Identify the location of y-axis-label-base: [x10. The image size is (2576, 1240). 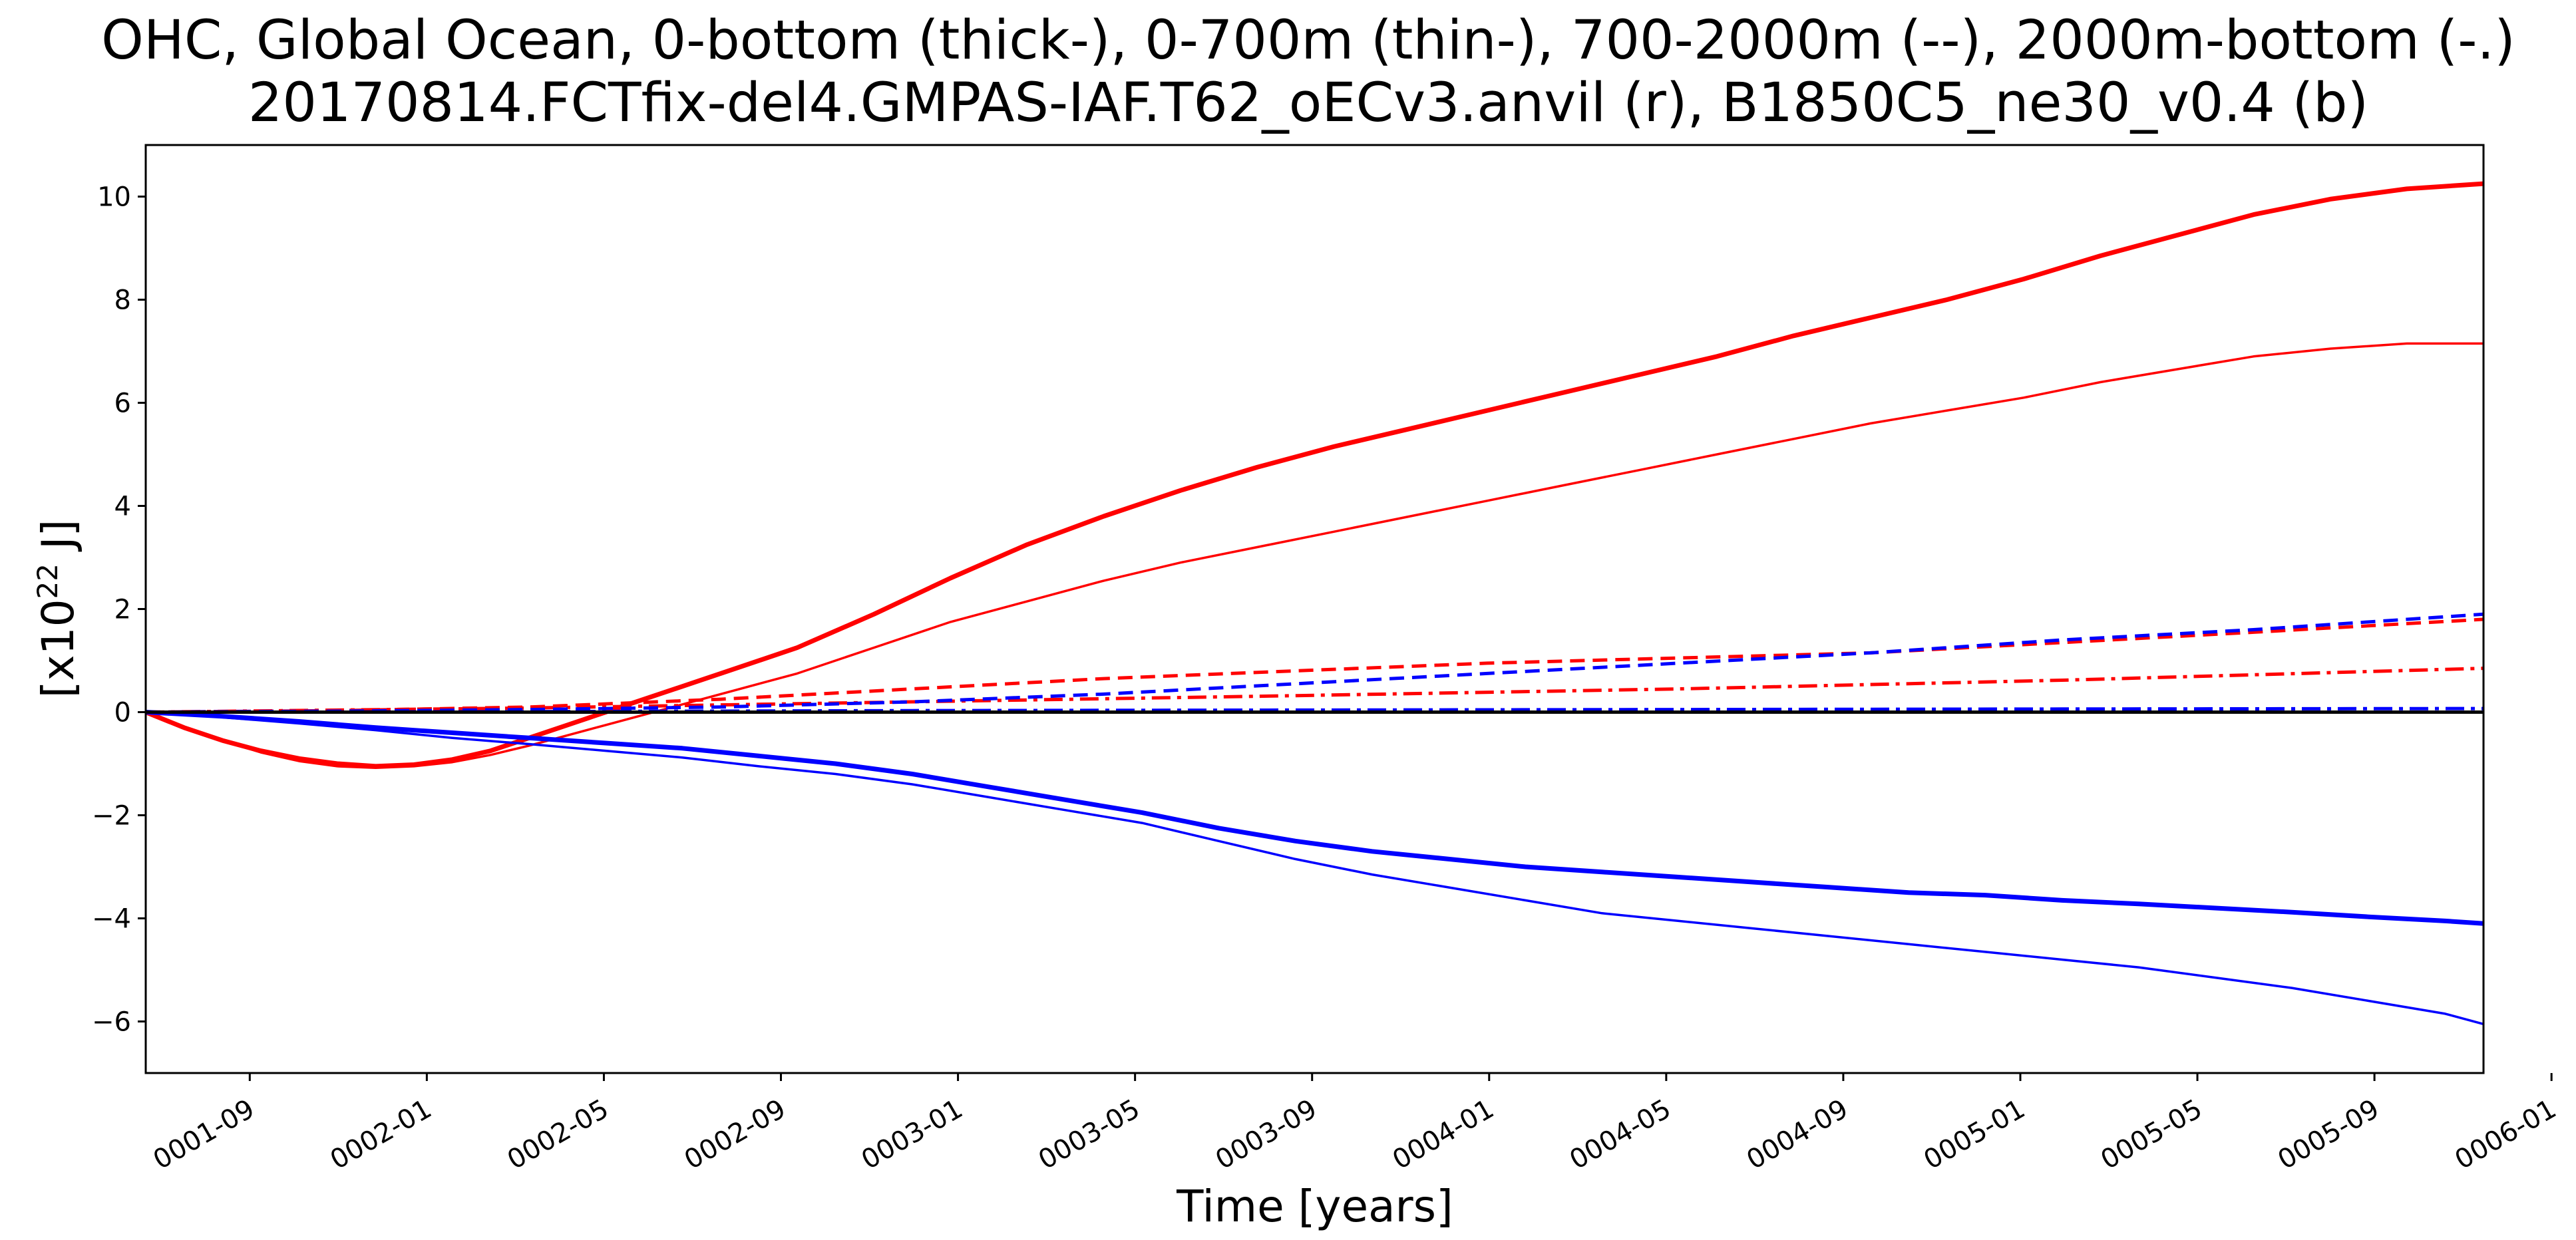
(59, 648).